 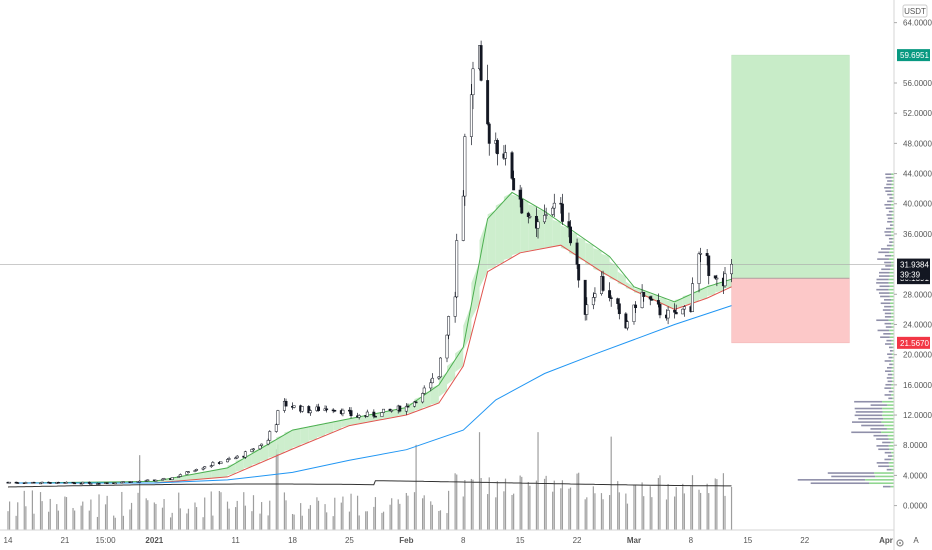 What do you see at coordinates (900, 543) in the screenshot?
I see `gear-icon` at bounding box center [900, 543].